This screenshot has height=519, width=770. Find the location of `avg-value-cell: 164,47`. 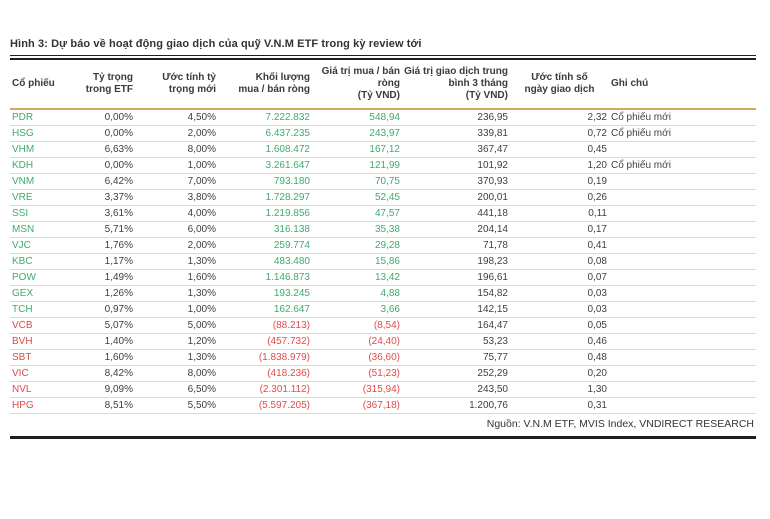

avg-value-cell: 164,47 is located at coordinates (456, 325).